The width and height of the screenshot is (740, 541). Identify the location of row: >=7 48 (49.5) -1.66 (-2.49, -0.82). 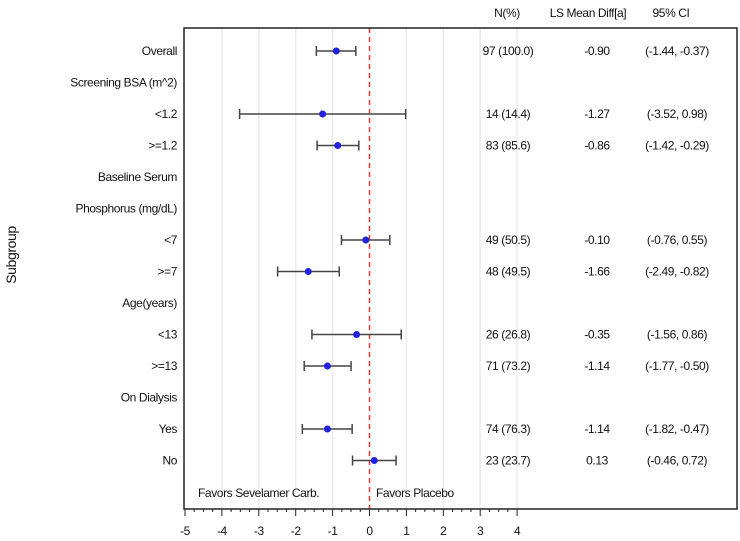
(434, 272).